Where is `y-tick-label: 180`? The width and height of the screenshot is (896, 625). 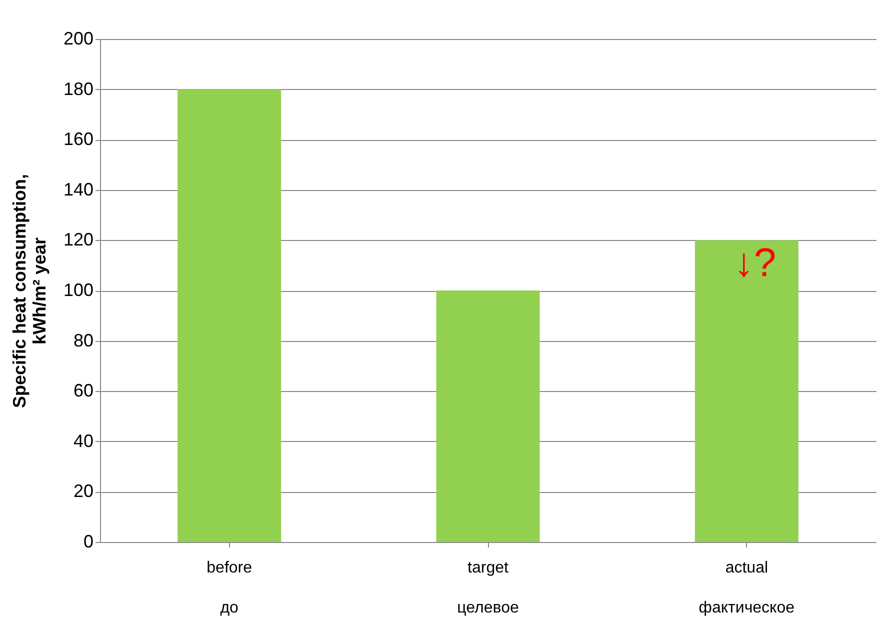 y-tick-label: 180 is located at coordinates (78, 88).